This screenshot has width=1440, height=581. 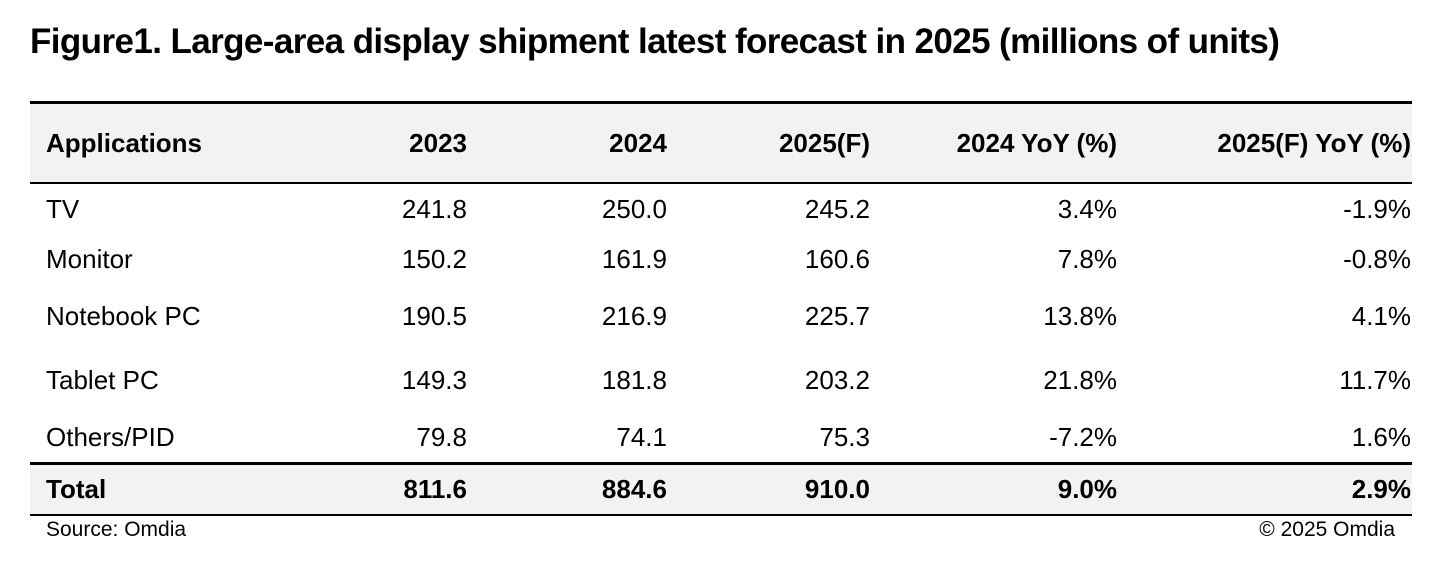 What do you see at coordinates (837, 258) in the screenshot?
I see `cell-2025f: 160.6` at bounding box center [837, 258].